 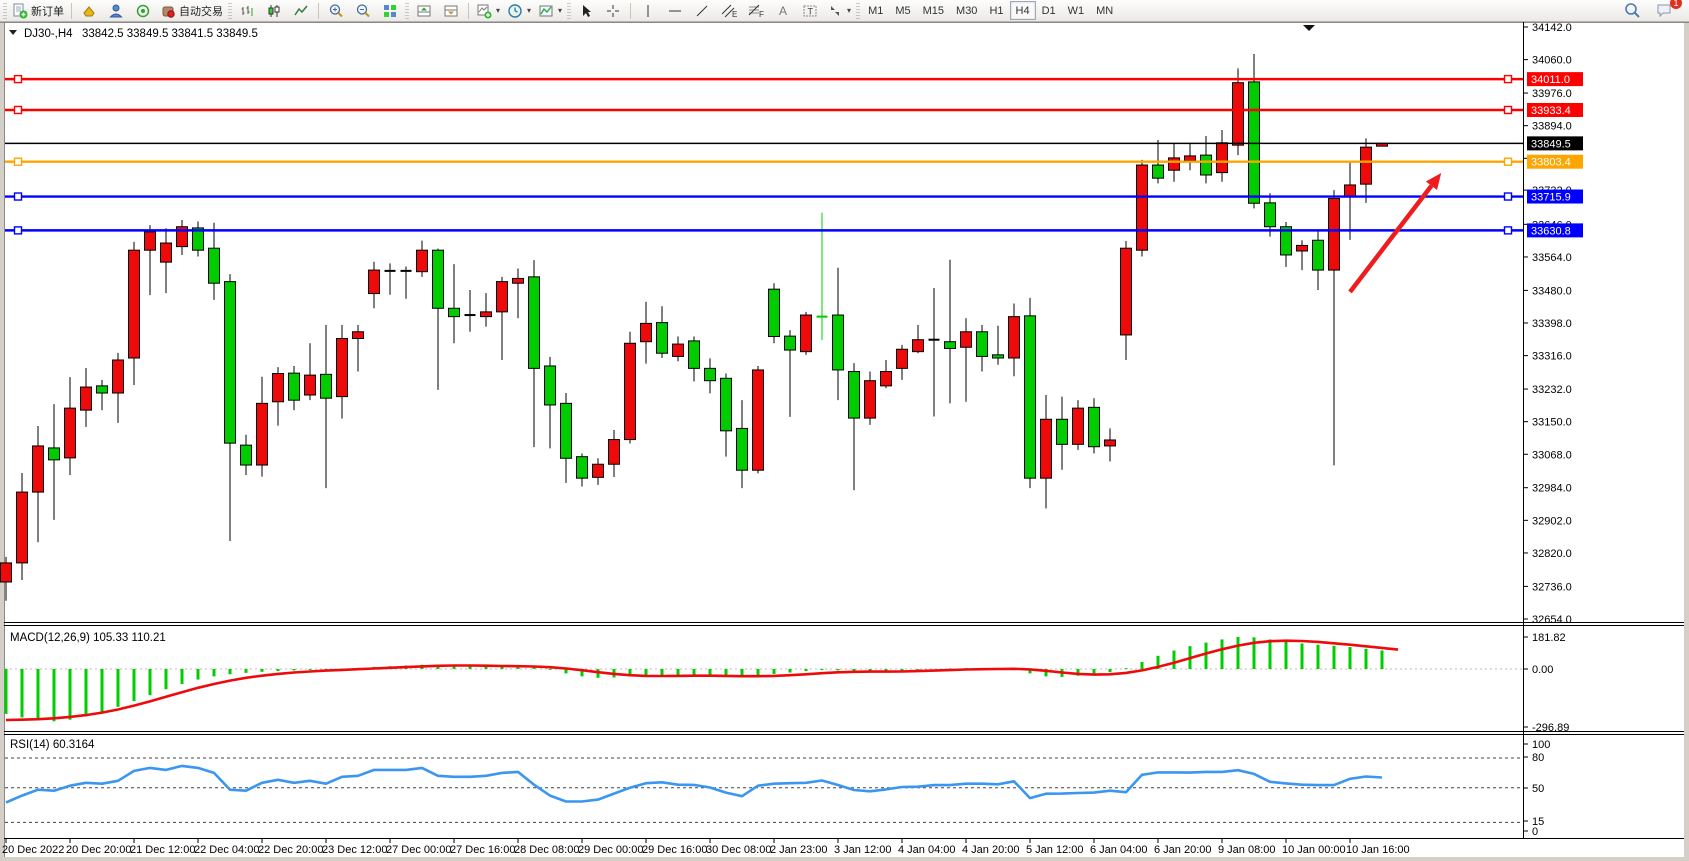 What do you see at coordinates (613, 10) in the screenshot?
I see `crosshair-button` at bounding box center [613, 10].